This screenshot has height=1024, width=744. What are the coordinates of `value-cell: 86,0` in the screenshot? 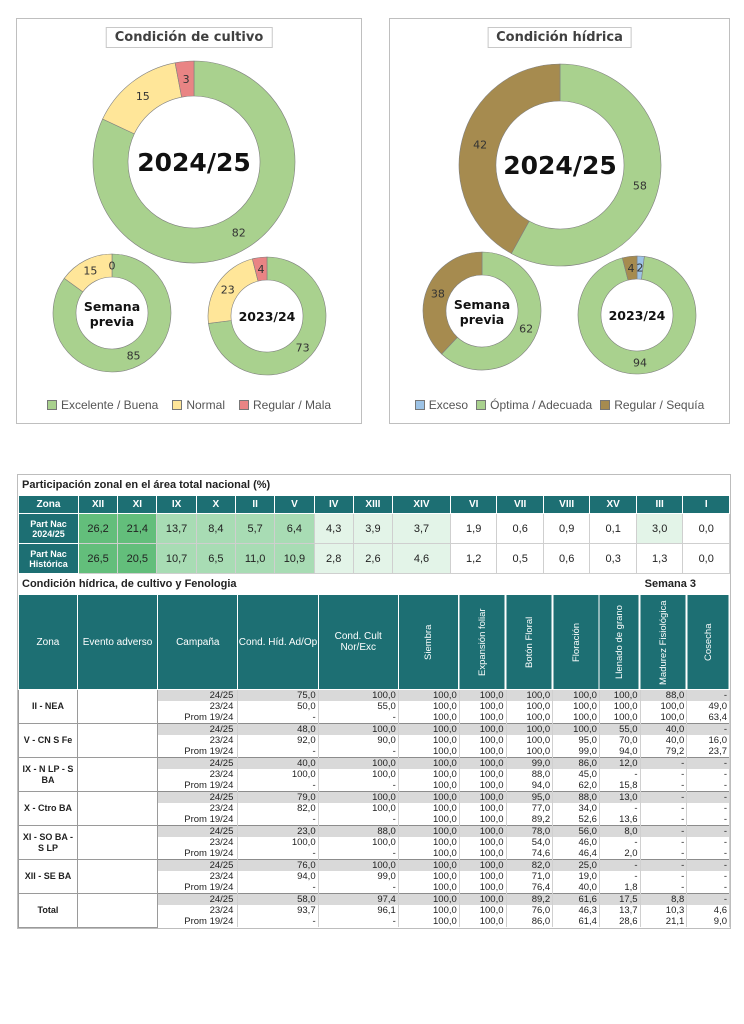 It's located at (530, 921).